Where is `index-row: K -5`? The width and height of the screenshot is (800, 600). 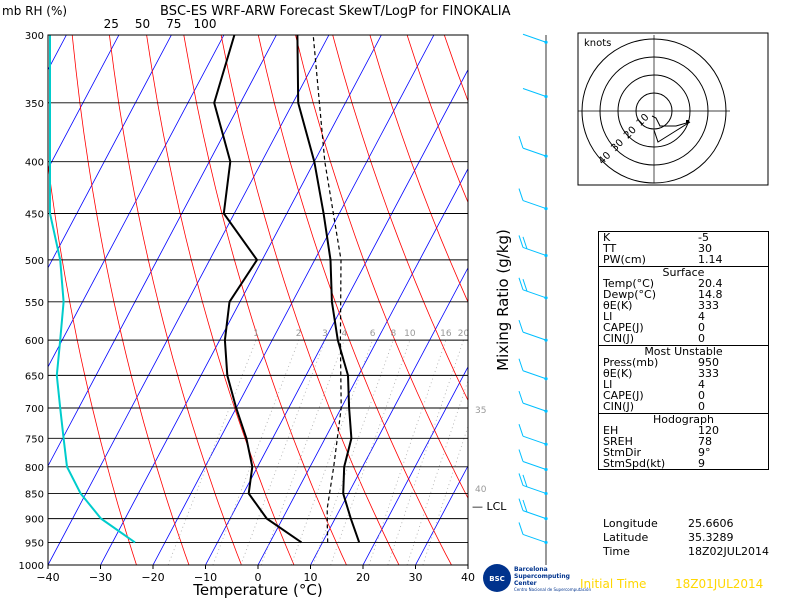
index-row: K -5 is located at coordinates (683, 237).